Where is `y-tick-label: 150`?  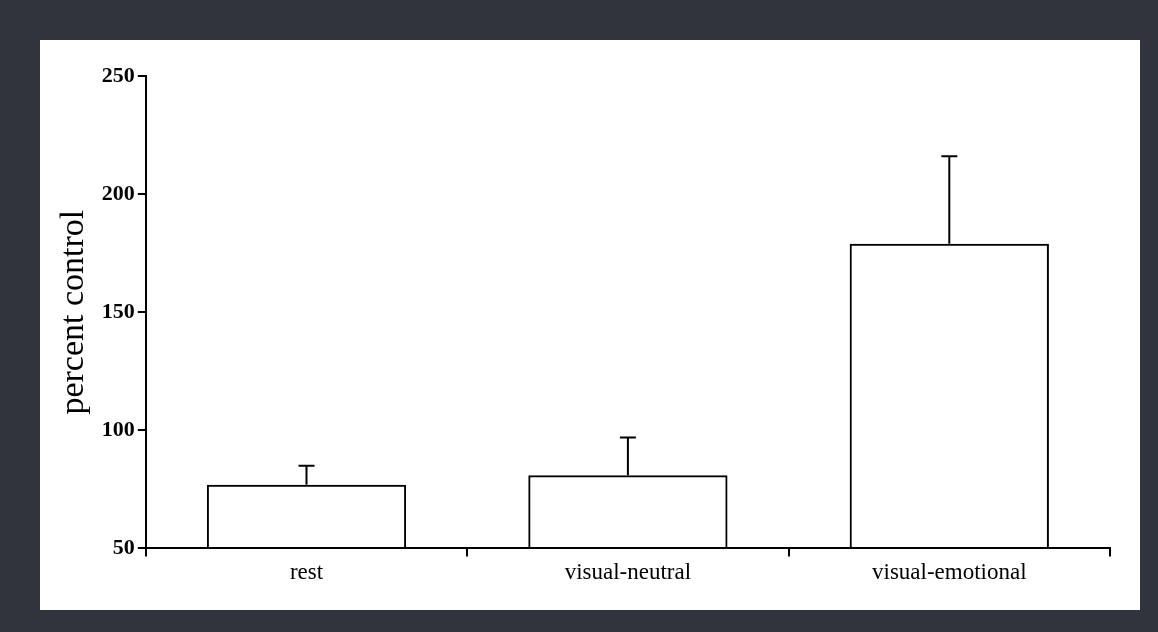
y-tick-label: 150 is located at coordinates (118, 310).